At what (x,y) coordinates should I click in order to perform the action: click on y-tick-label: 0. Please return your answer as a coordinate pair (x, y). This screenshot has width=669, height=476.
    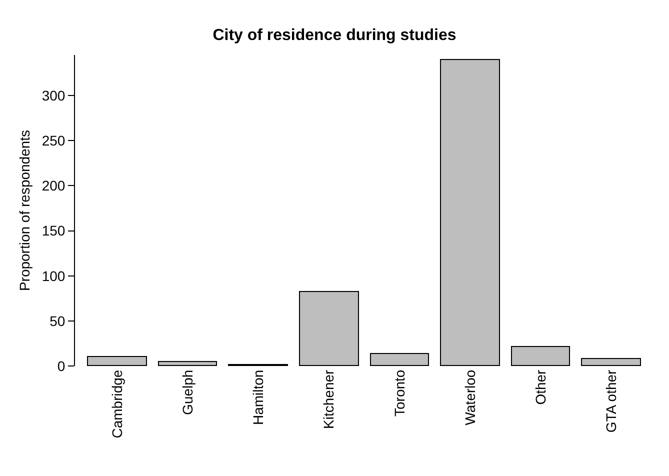
    Looking at the image, I should click on (61, 366).